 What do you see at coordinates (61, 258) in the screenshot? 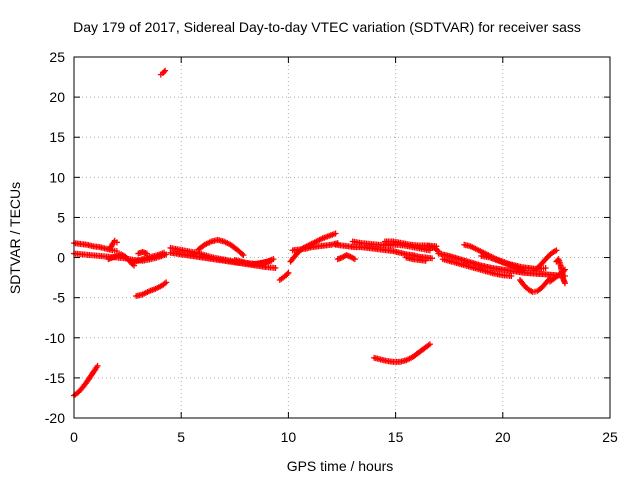
I see `y-tick-label: 0` at bounding box center [61, 258].